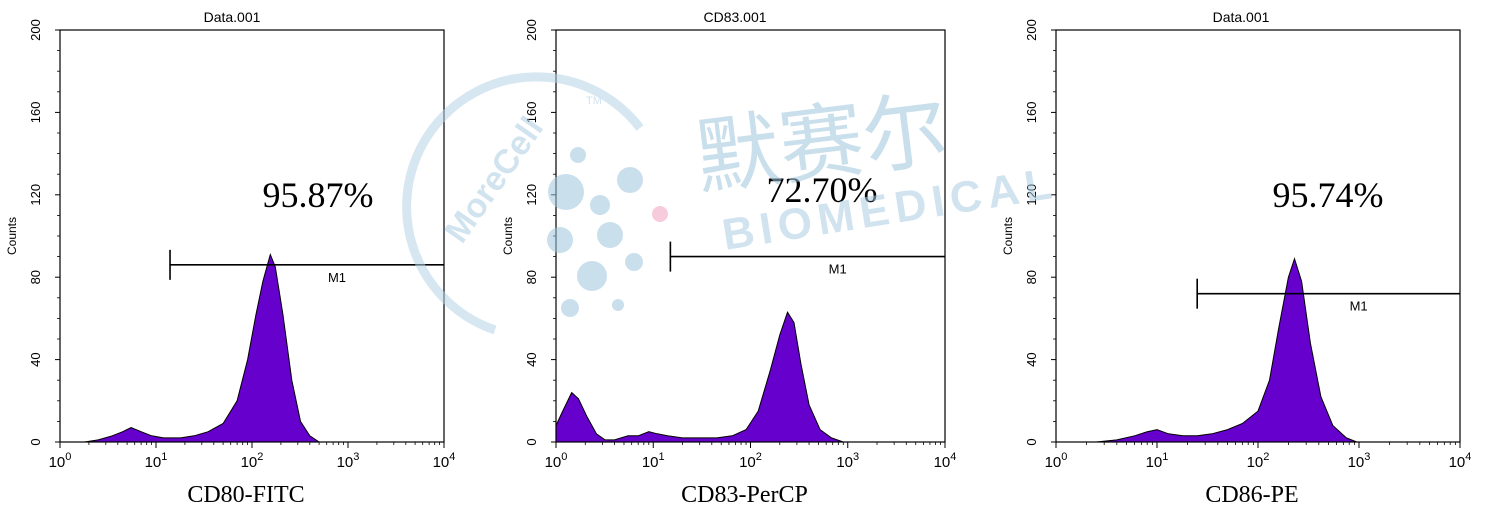 The image size is (1487, 527). Describe the element at coordinates (734, 17) in the screenshot. I see `plot-title: CD83.001` at that location.